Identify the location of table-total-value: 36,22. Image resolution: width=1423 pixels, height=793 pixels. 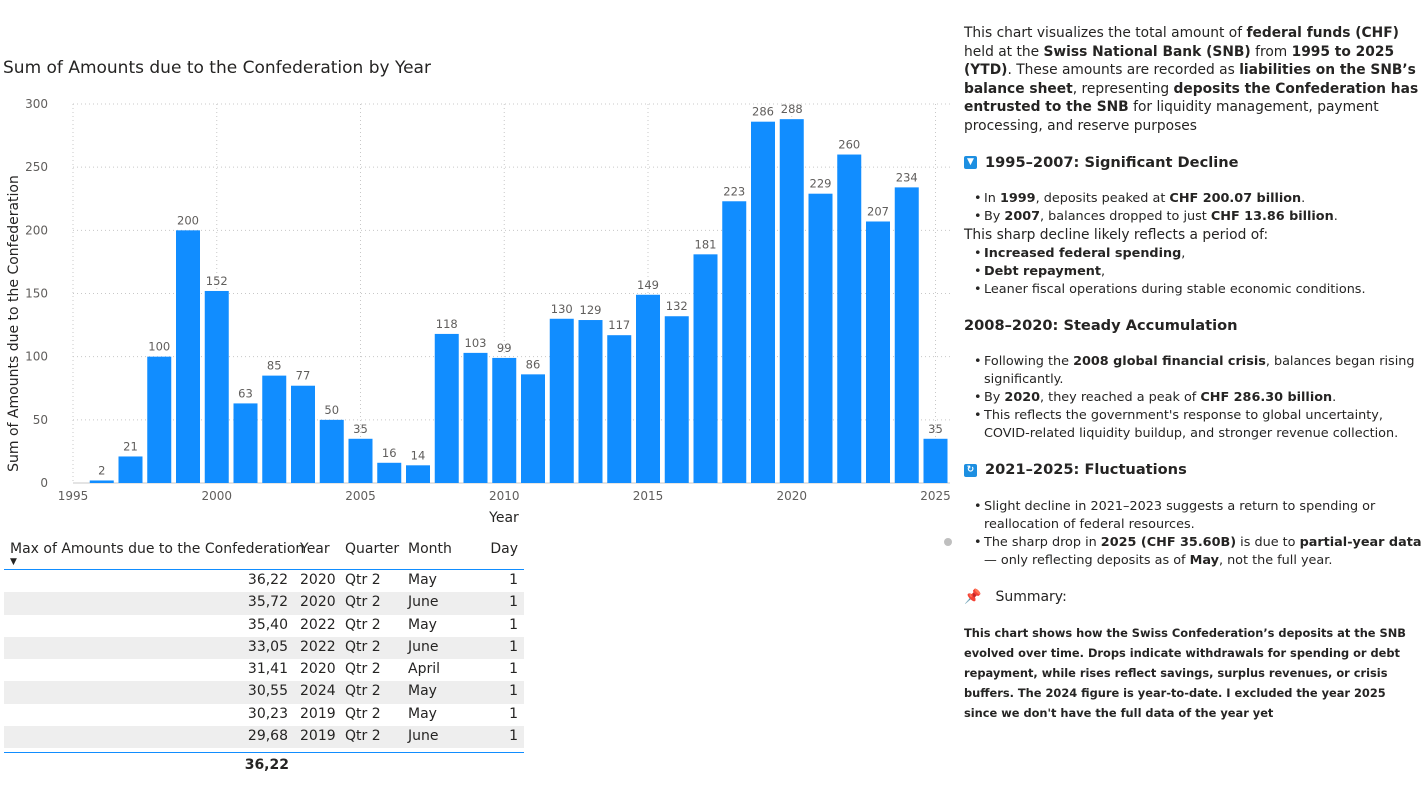
(266, 765).